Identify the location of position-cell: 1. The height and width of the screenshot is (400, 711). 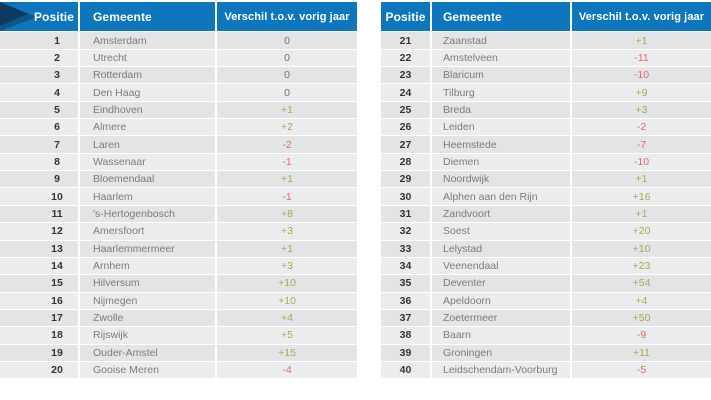
(40, 40).